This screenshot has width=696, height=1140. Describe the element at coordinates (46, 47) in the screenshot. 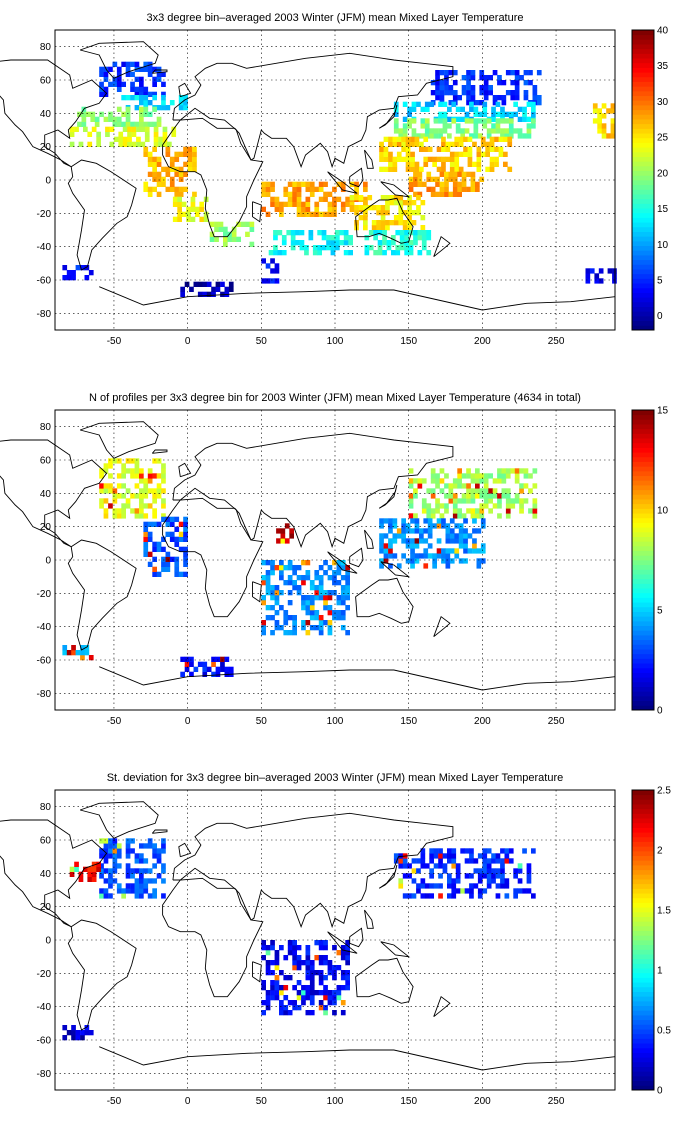

I see `y-tick-label: 80` at that location.